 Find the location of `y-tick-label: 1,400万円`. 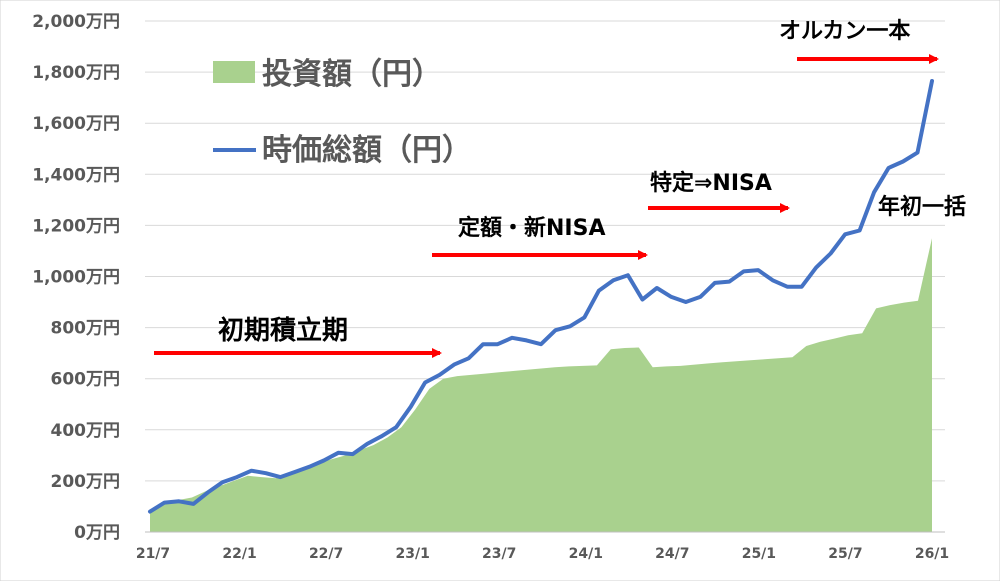

y-tick-label: 1,400万円 is located at coordinates (76, 175).